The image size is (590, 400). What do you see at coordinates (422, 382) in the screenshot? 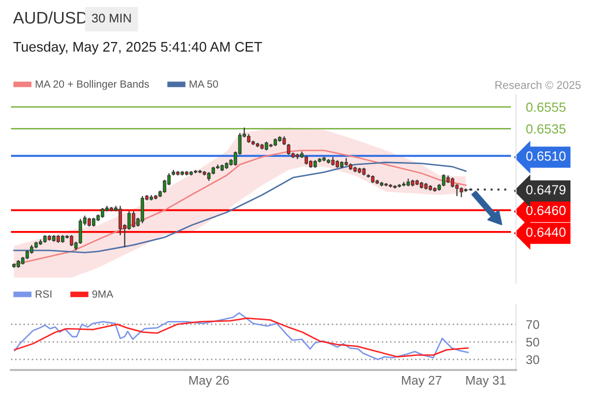
I see `x-tick-label: May 27` at bounding box center [422, 382].